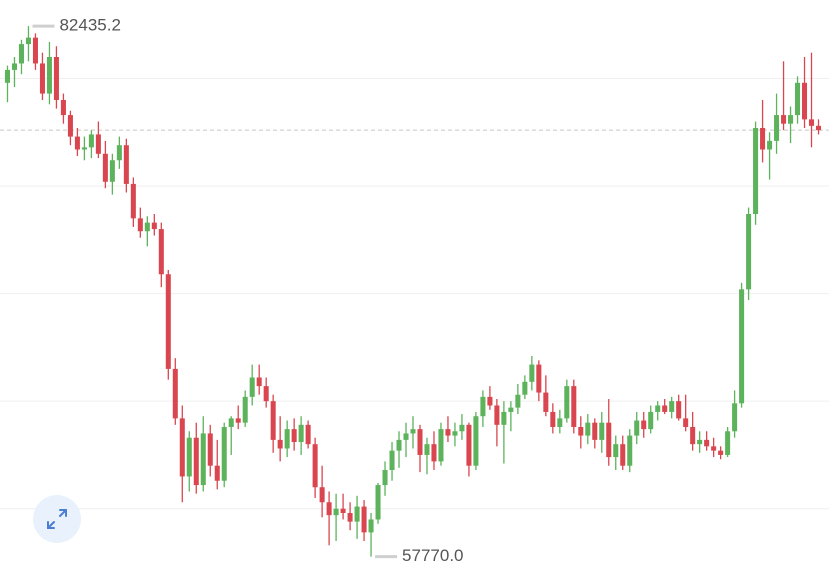 The height and width of the screenshot is (584, 829). I want to click on expand-button, so click(57, 519).